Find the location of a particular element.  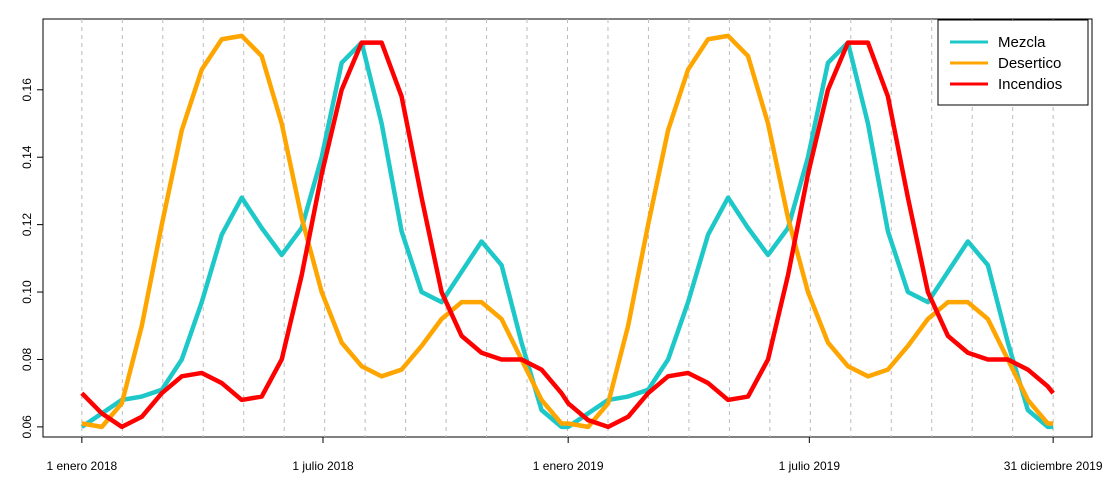

x-tick-label: 1 julio 2019 is located at coordinates (810, 466).